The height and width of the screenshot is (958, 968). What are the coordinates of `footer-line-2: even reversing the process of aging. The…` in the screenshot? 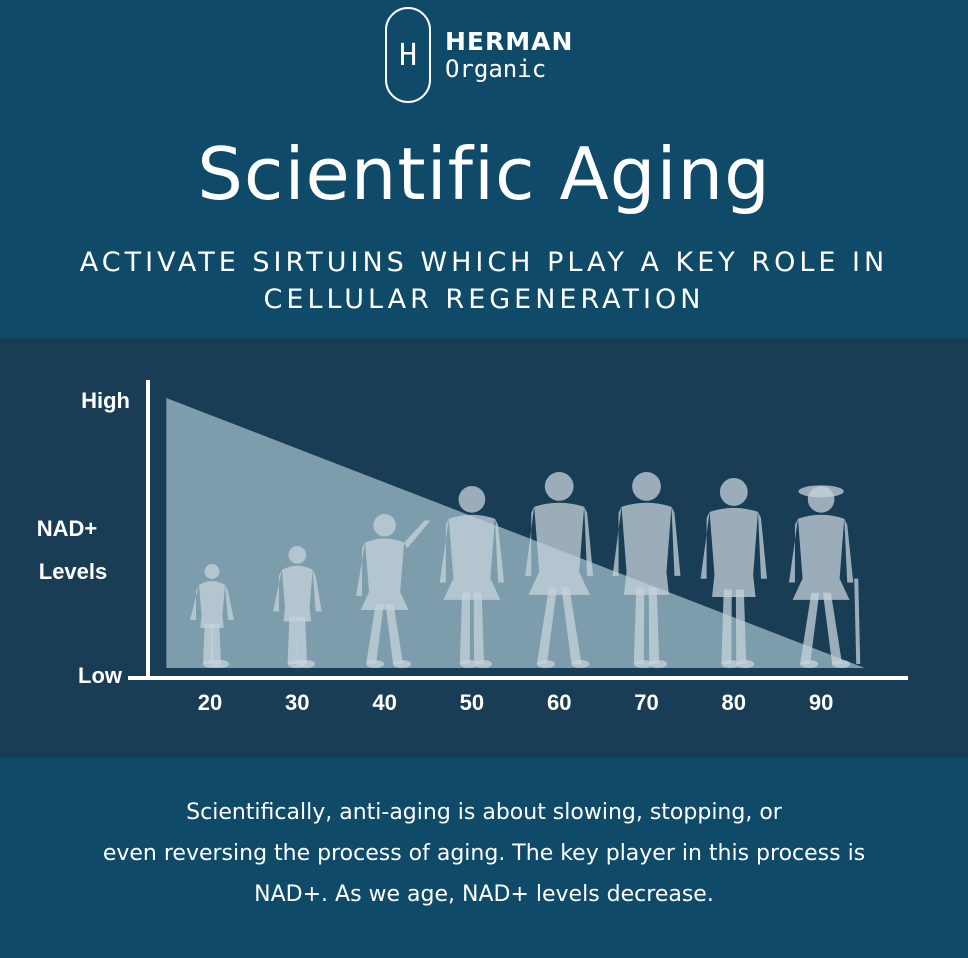 It's located at (484, 853).